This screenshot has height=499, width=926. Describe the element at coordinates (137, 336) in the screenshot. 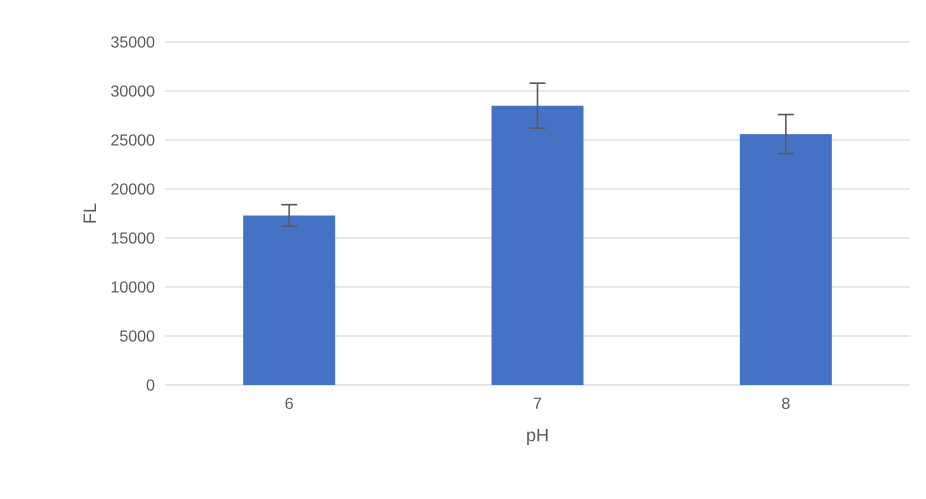

I see `y-tick-label: 5000` at that location.